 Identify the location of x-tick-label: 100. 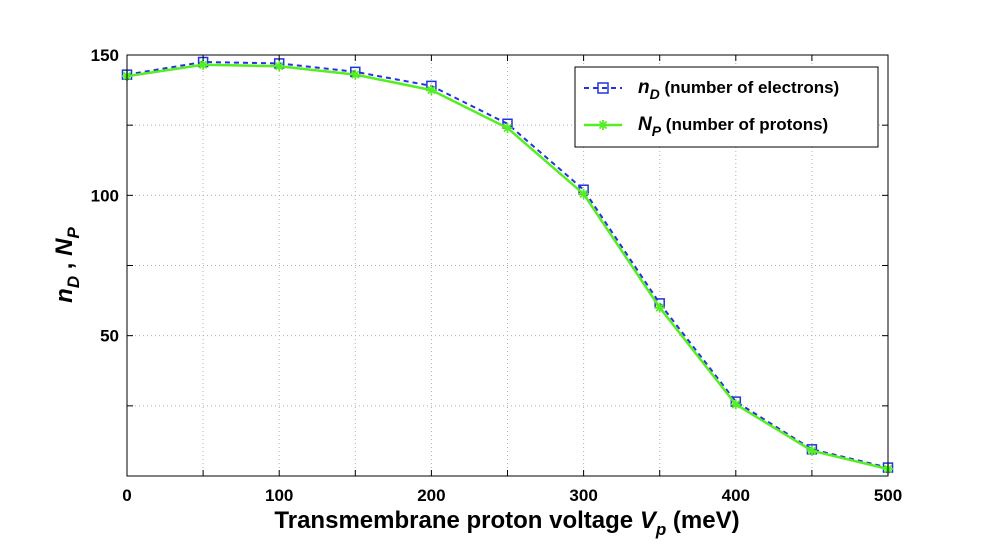
(279, 495).